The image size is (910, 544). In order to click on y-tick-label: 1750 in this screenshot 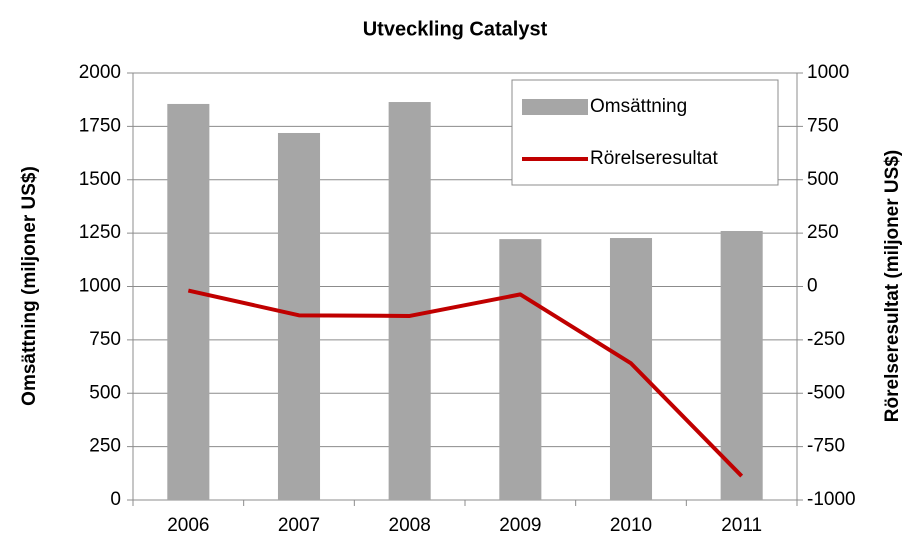, I will do `click(100, 125)`.